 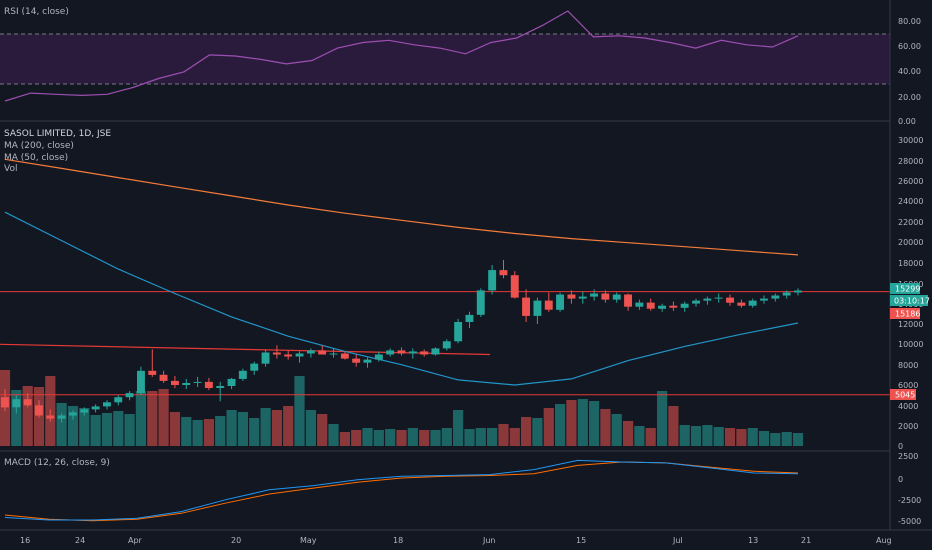 What do you see at coordinates (236, 540) in the screenshot?
I see `time-tick: 20` at bounding box center [236, 540].